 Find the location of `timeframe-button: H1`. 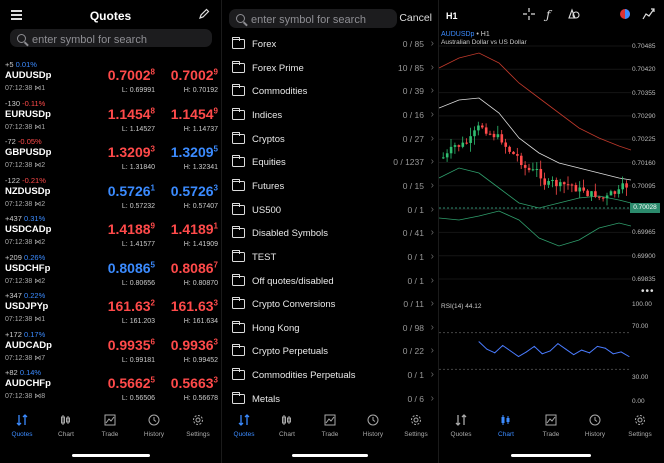

timeframe-button: H1 is located at coordinates (452, 16).